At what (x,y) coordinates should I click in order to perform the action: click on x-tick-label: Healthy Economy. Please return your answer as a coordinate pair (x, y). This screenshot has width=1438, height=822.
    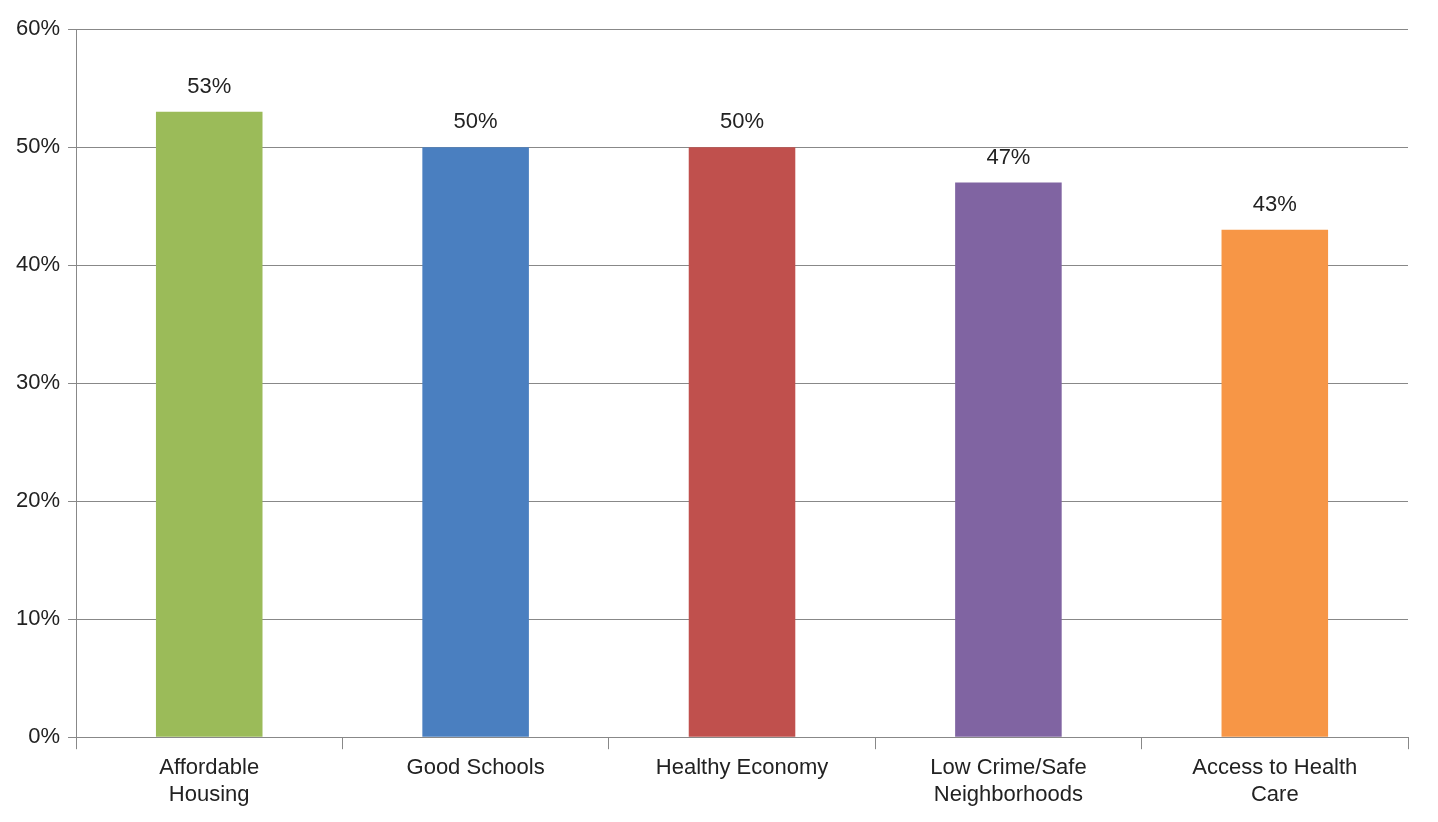
    Looking at the image, I should click on (742, 767).